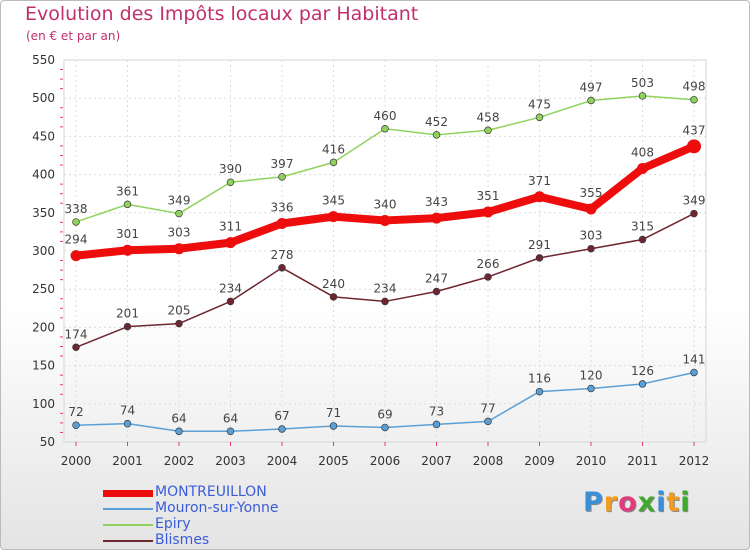 The height and width of the screenshot is (550, 750). Describe the element at coordinates (127, 191) in the screenshot. I see `data-label: 361` at that location.